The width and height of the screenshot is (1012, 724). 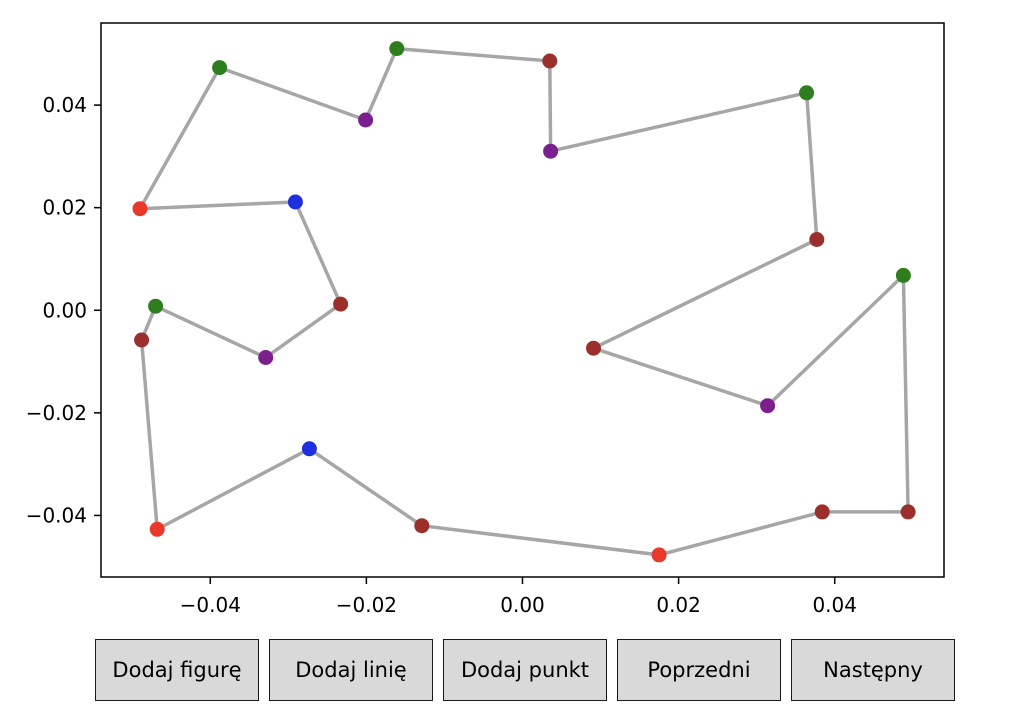 I want to click on x-axis: −0.04 −0.02 0.00 0.02 0.04, so click(x=518, y=597).